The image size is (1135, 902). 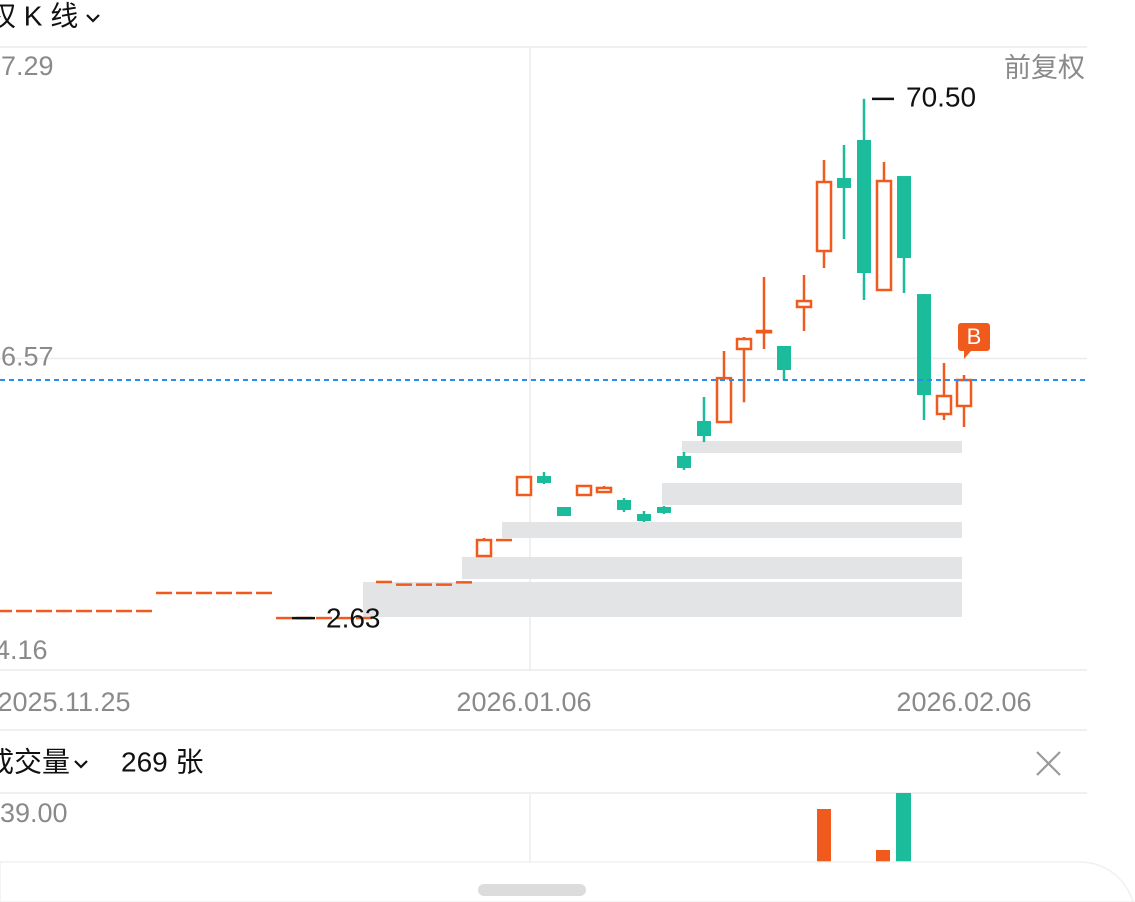 What do you see at coordinates (24, 650) in the screenshot?
I see `y-tick-label: -4.16` at bounding box center [24, 650].